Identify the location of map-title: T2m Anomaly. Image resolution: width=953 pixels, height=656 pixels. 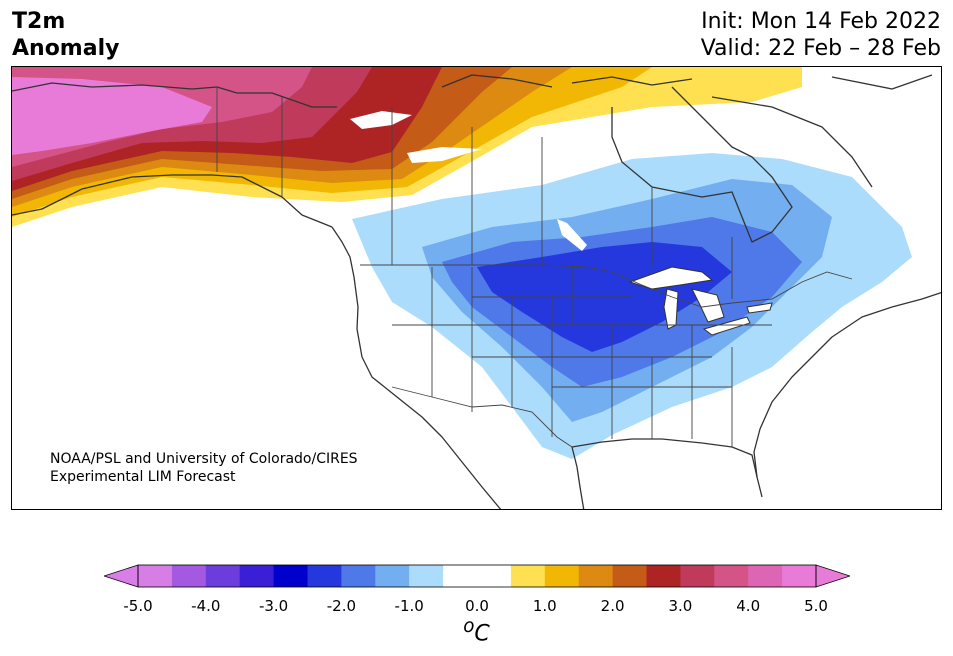
(65, 35).